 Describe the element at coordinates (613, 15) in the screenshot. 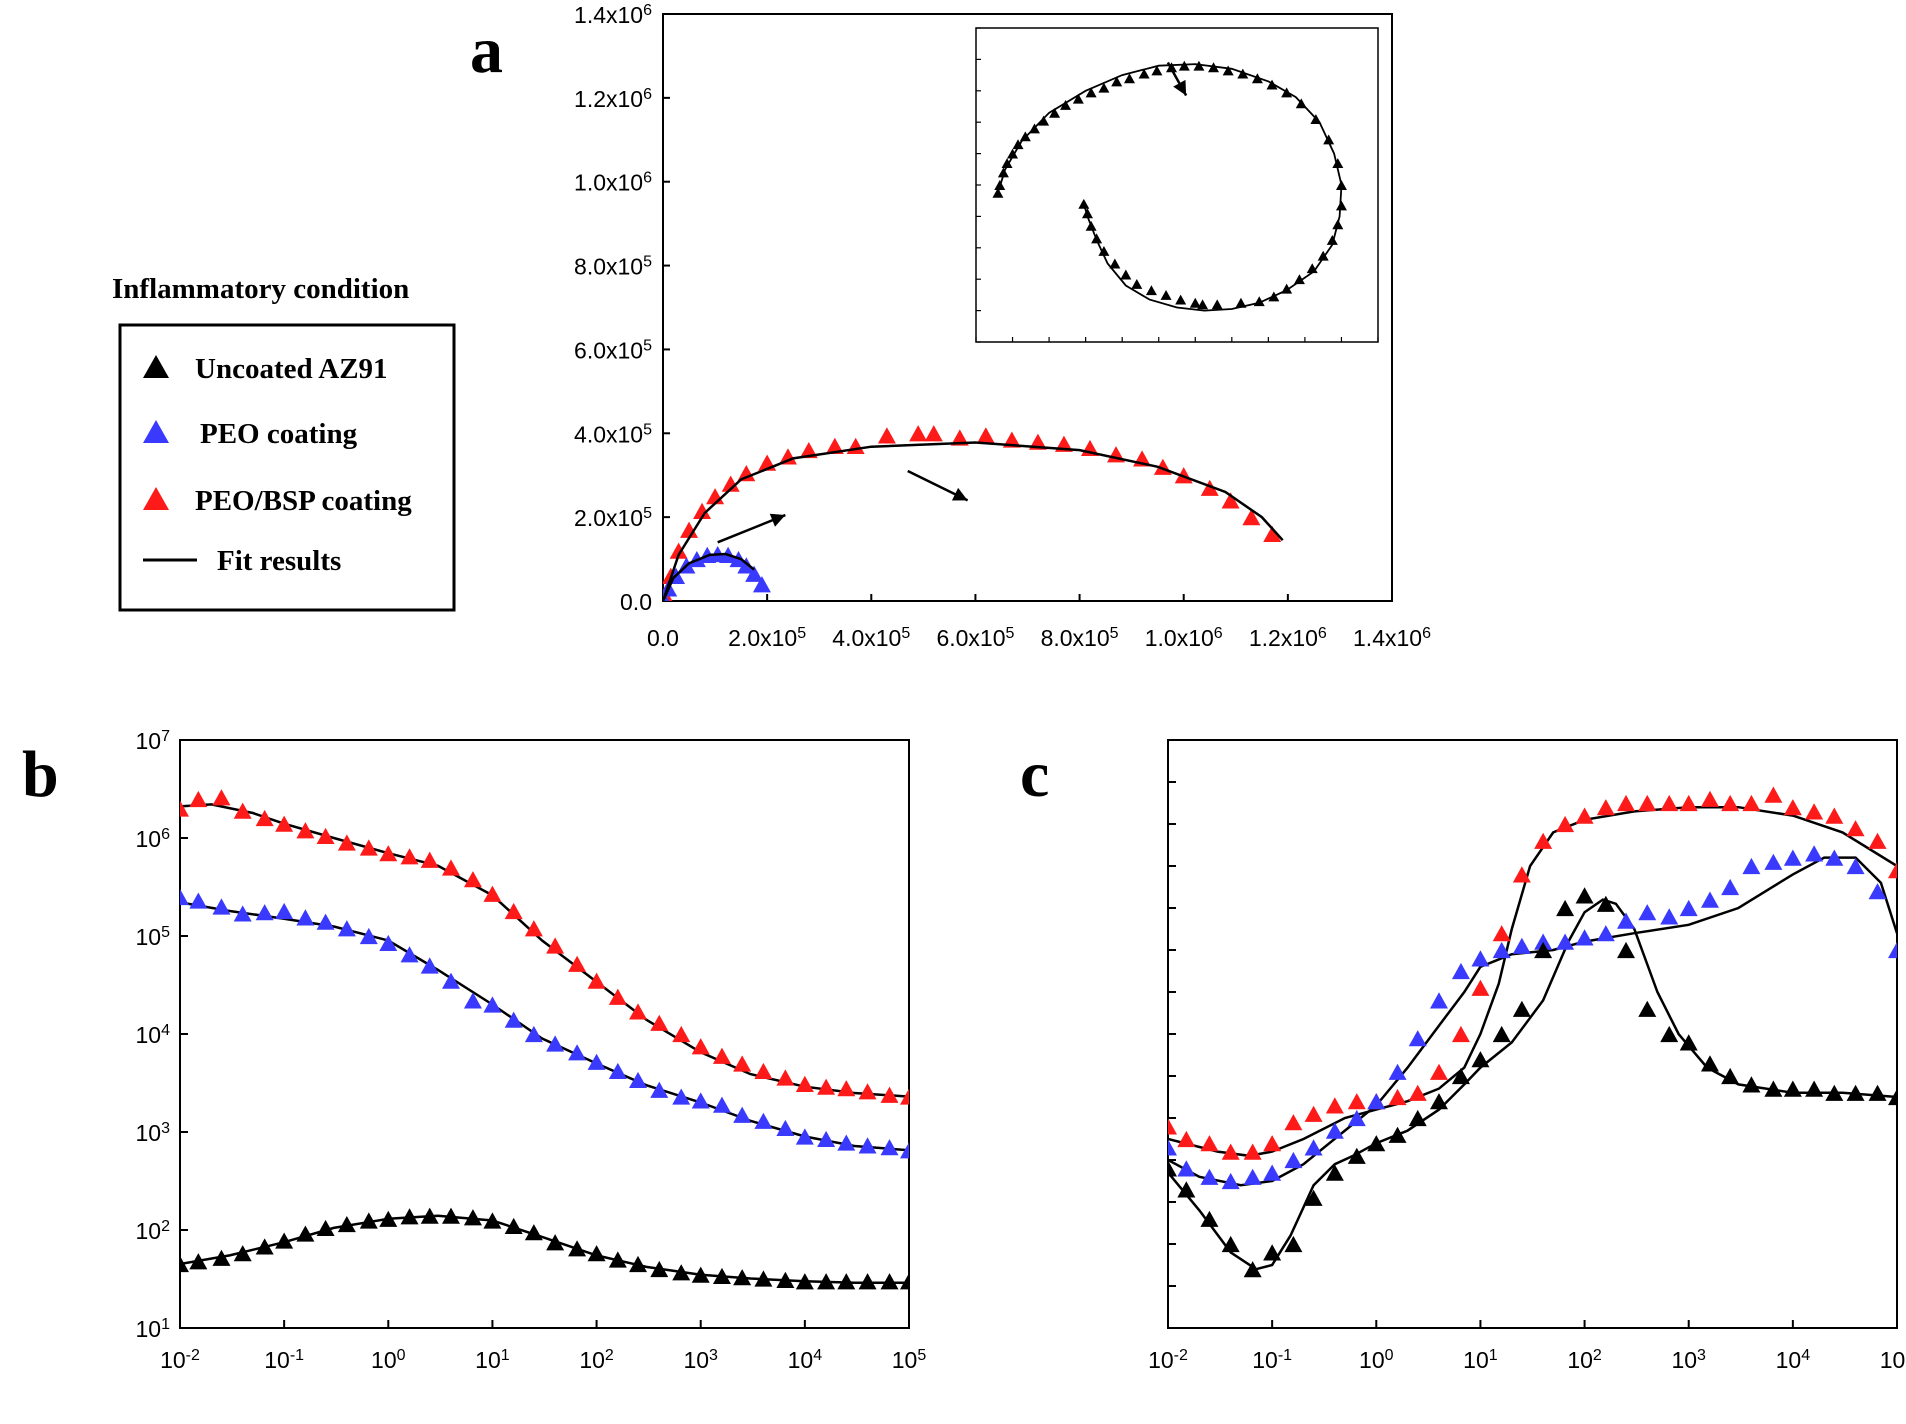

I see `y-tick-label-a: 1.4x106` at that location.